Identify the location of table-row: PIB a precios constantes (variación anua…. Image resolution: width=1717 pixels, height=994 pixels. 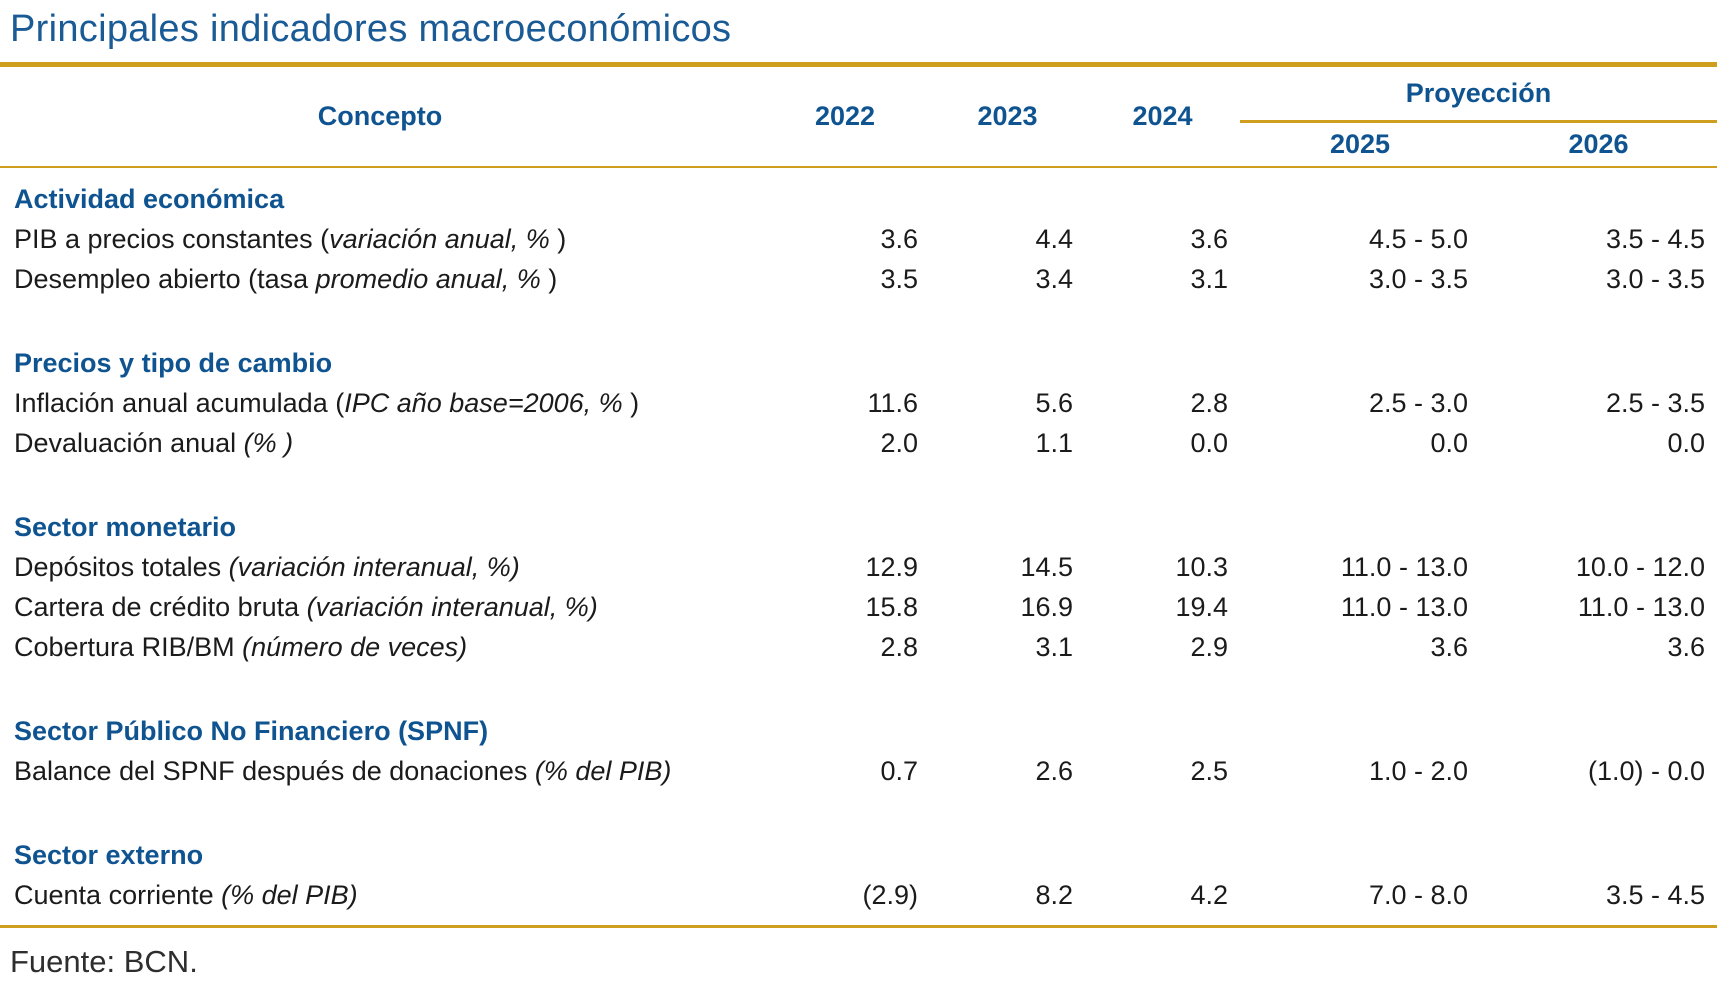
(858, 239).